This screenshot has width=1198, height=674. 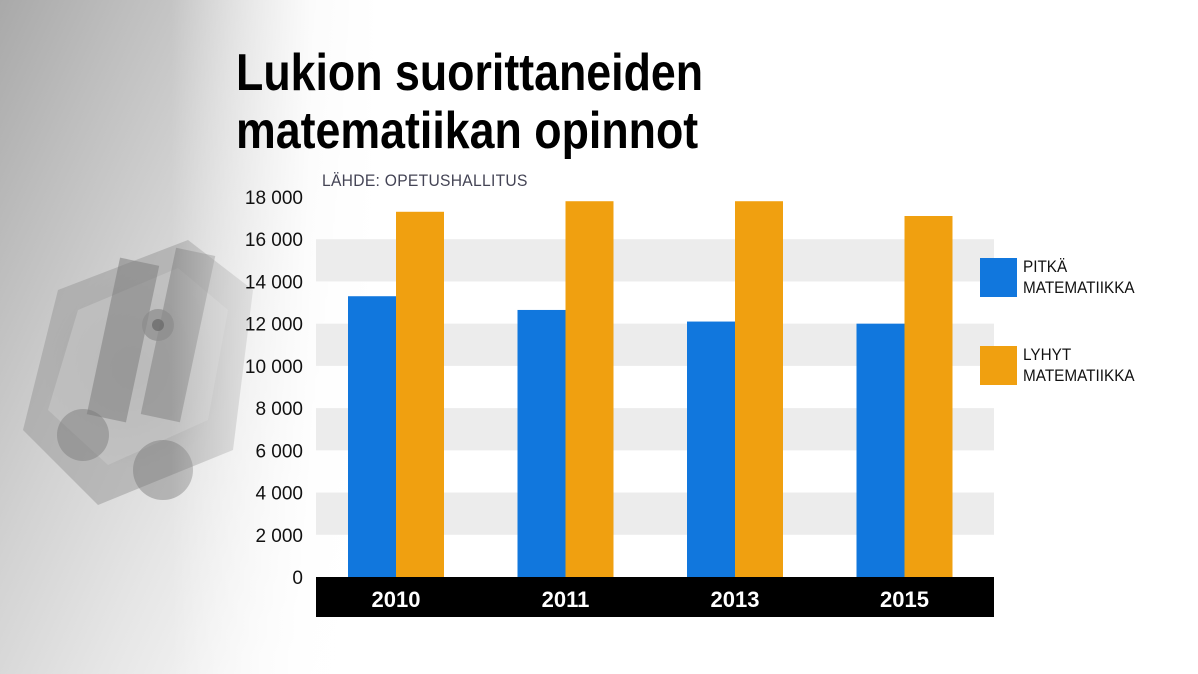 I want to click on x-tick-label: 2015, so click(x=904, y=599).